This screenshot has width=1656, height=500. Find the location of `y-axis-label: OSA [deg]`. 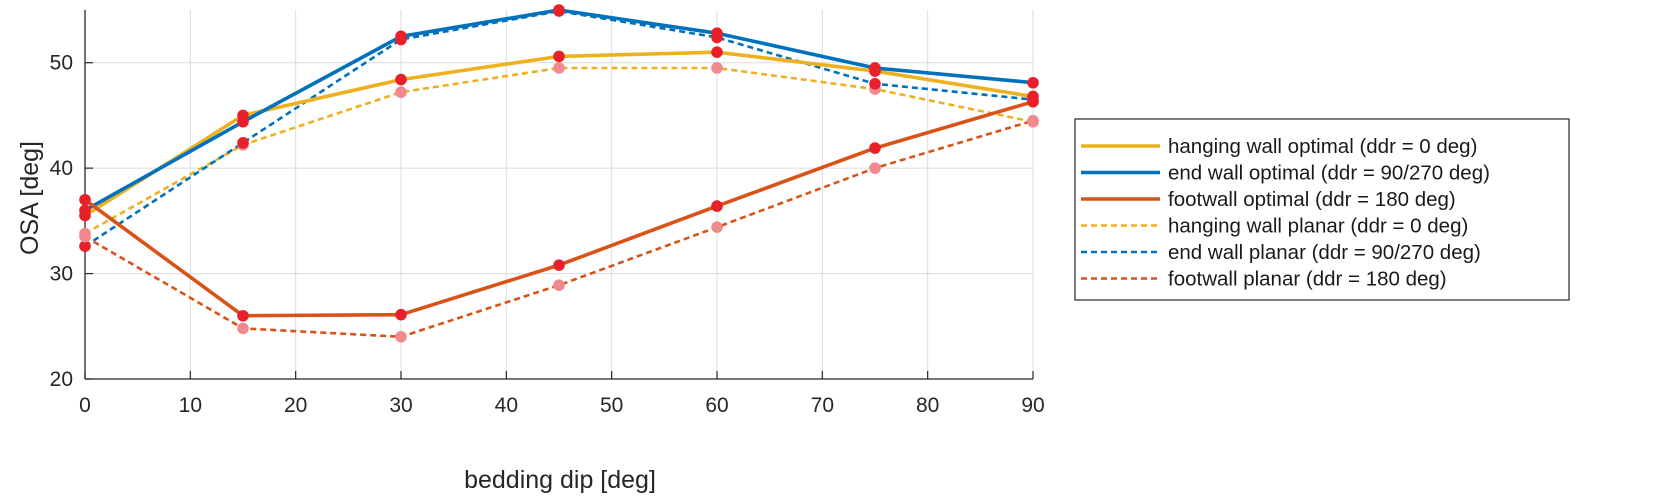

y-axis-label: OSA [deg] is located at coordinates (30, 198).